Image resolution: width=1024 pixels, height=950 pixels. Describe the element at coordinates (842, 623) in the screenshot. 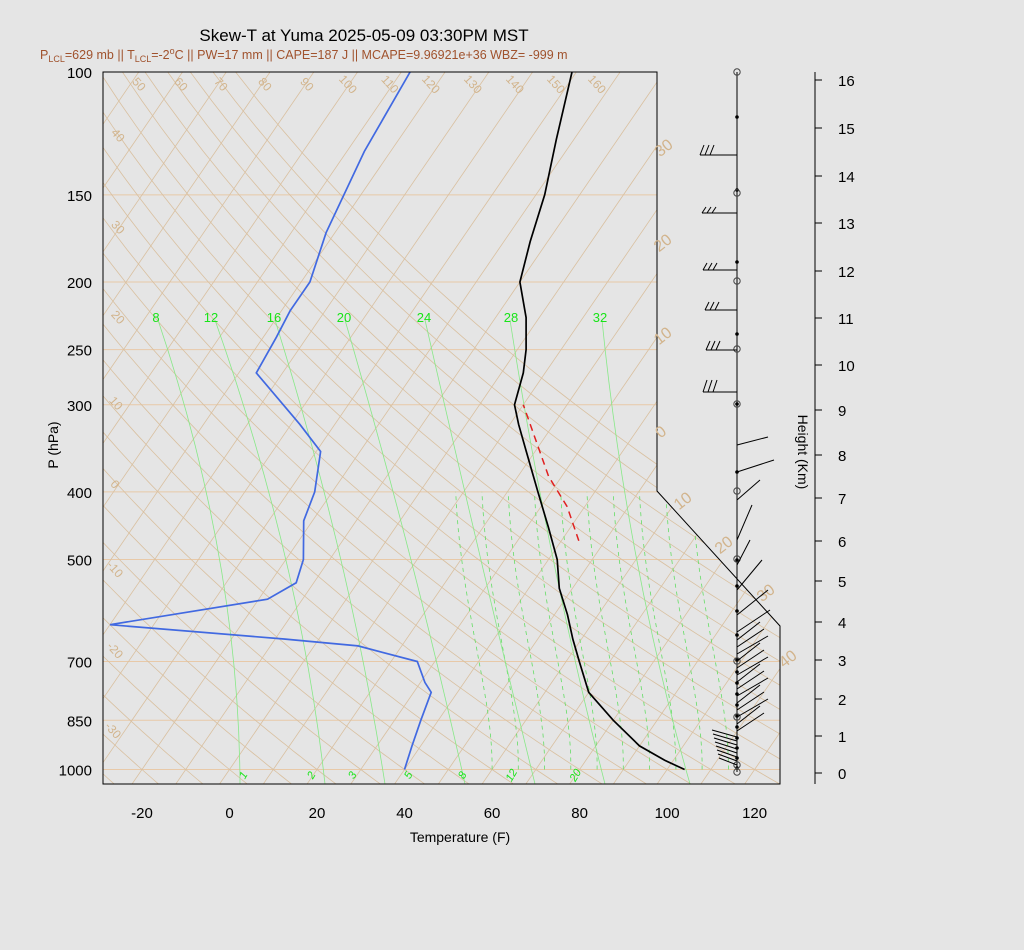

I see `height-tick-label: 4` at that location.